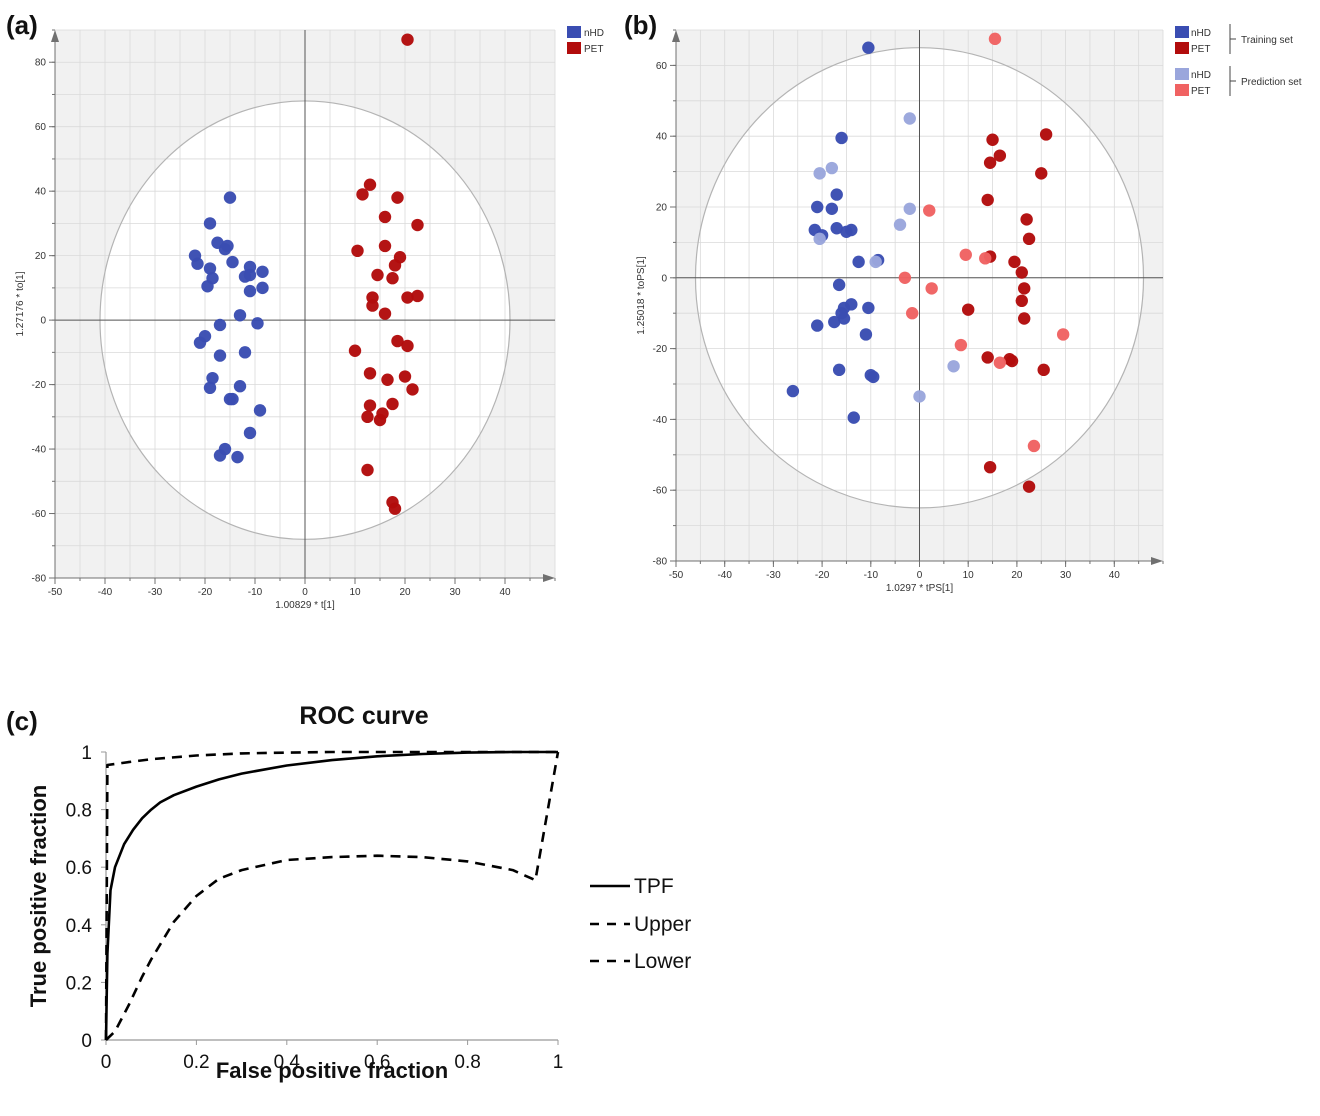 This screenshot has height=1116, width=1320. Describe the element at coordinates (467, 1062) in the screenshot. I see `x-tick-label: 0.8` at that location.